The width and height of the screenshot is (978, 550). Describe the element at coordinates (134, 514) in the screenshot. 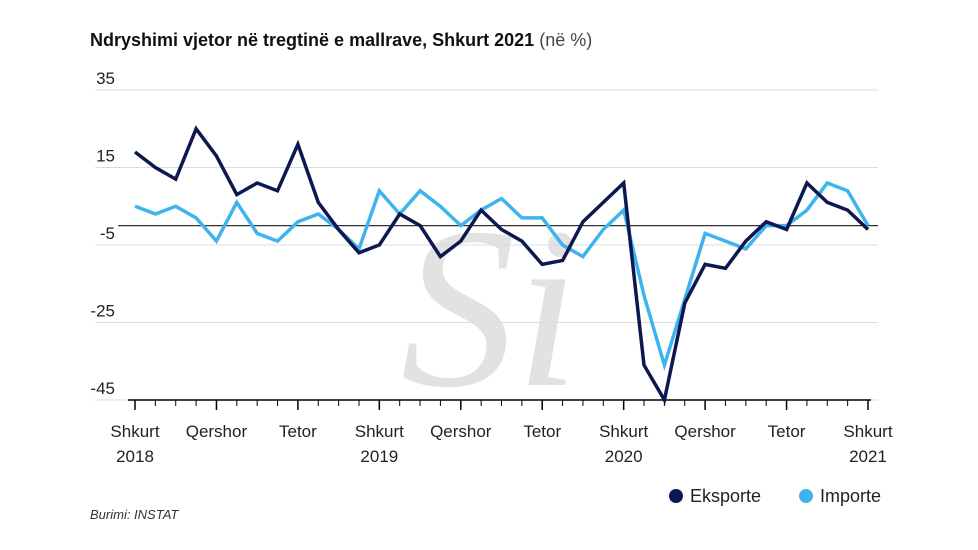

I see `source-note: Burimi: INSTAT` at that location.